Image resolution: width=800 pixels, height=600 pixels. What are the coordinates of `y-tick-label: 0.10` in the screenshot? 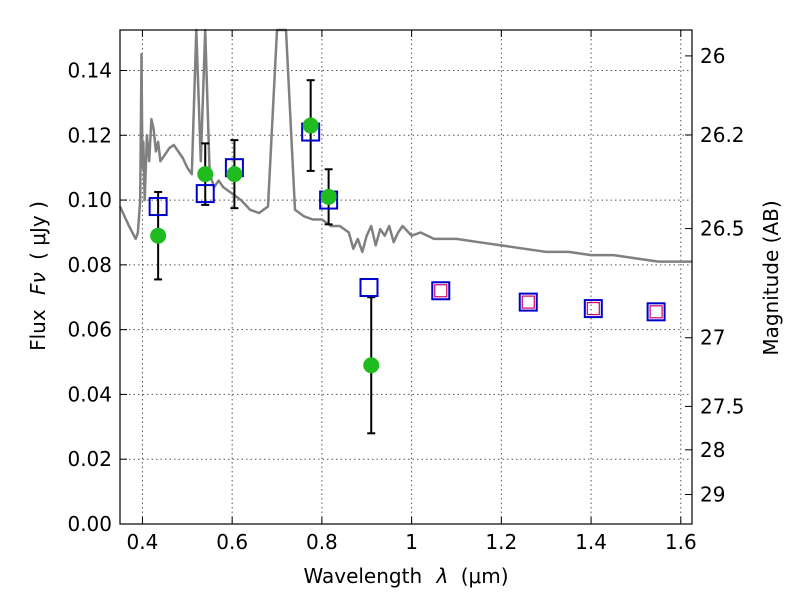 It's located at (89, 200).